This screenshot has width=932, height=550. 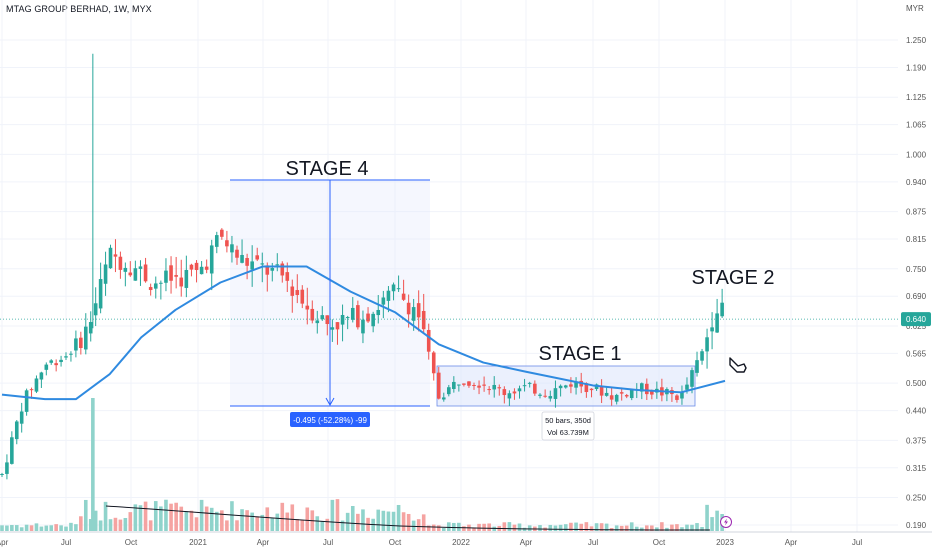 What do you see at coordinates (330, 420) in the screenshot?
I see `measure-label: -0.495 (-52.28%) -99` at bounding box center [330, 420].